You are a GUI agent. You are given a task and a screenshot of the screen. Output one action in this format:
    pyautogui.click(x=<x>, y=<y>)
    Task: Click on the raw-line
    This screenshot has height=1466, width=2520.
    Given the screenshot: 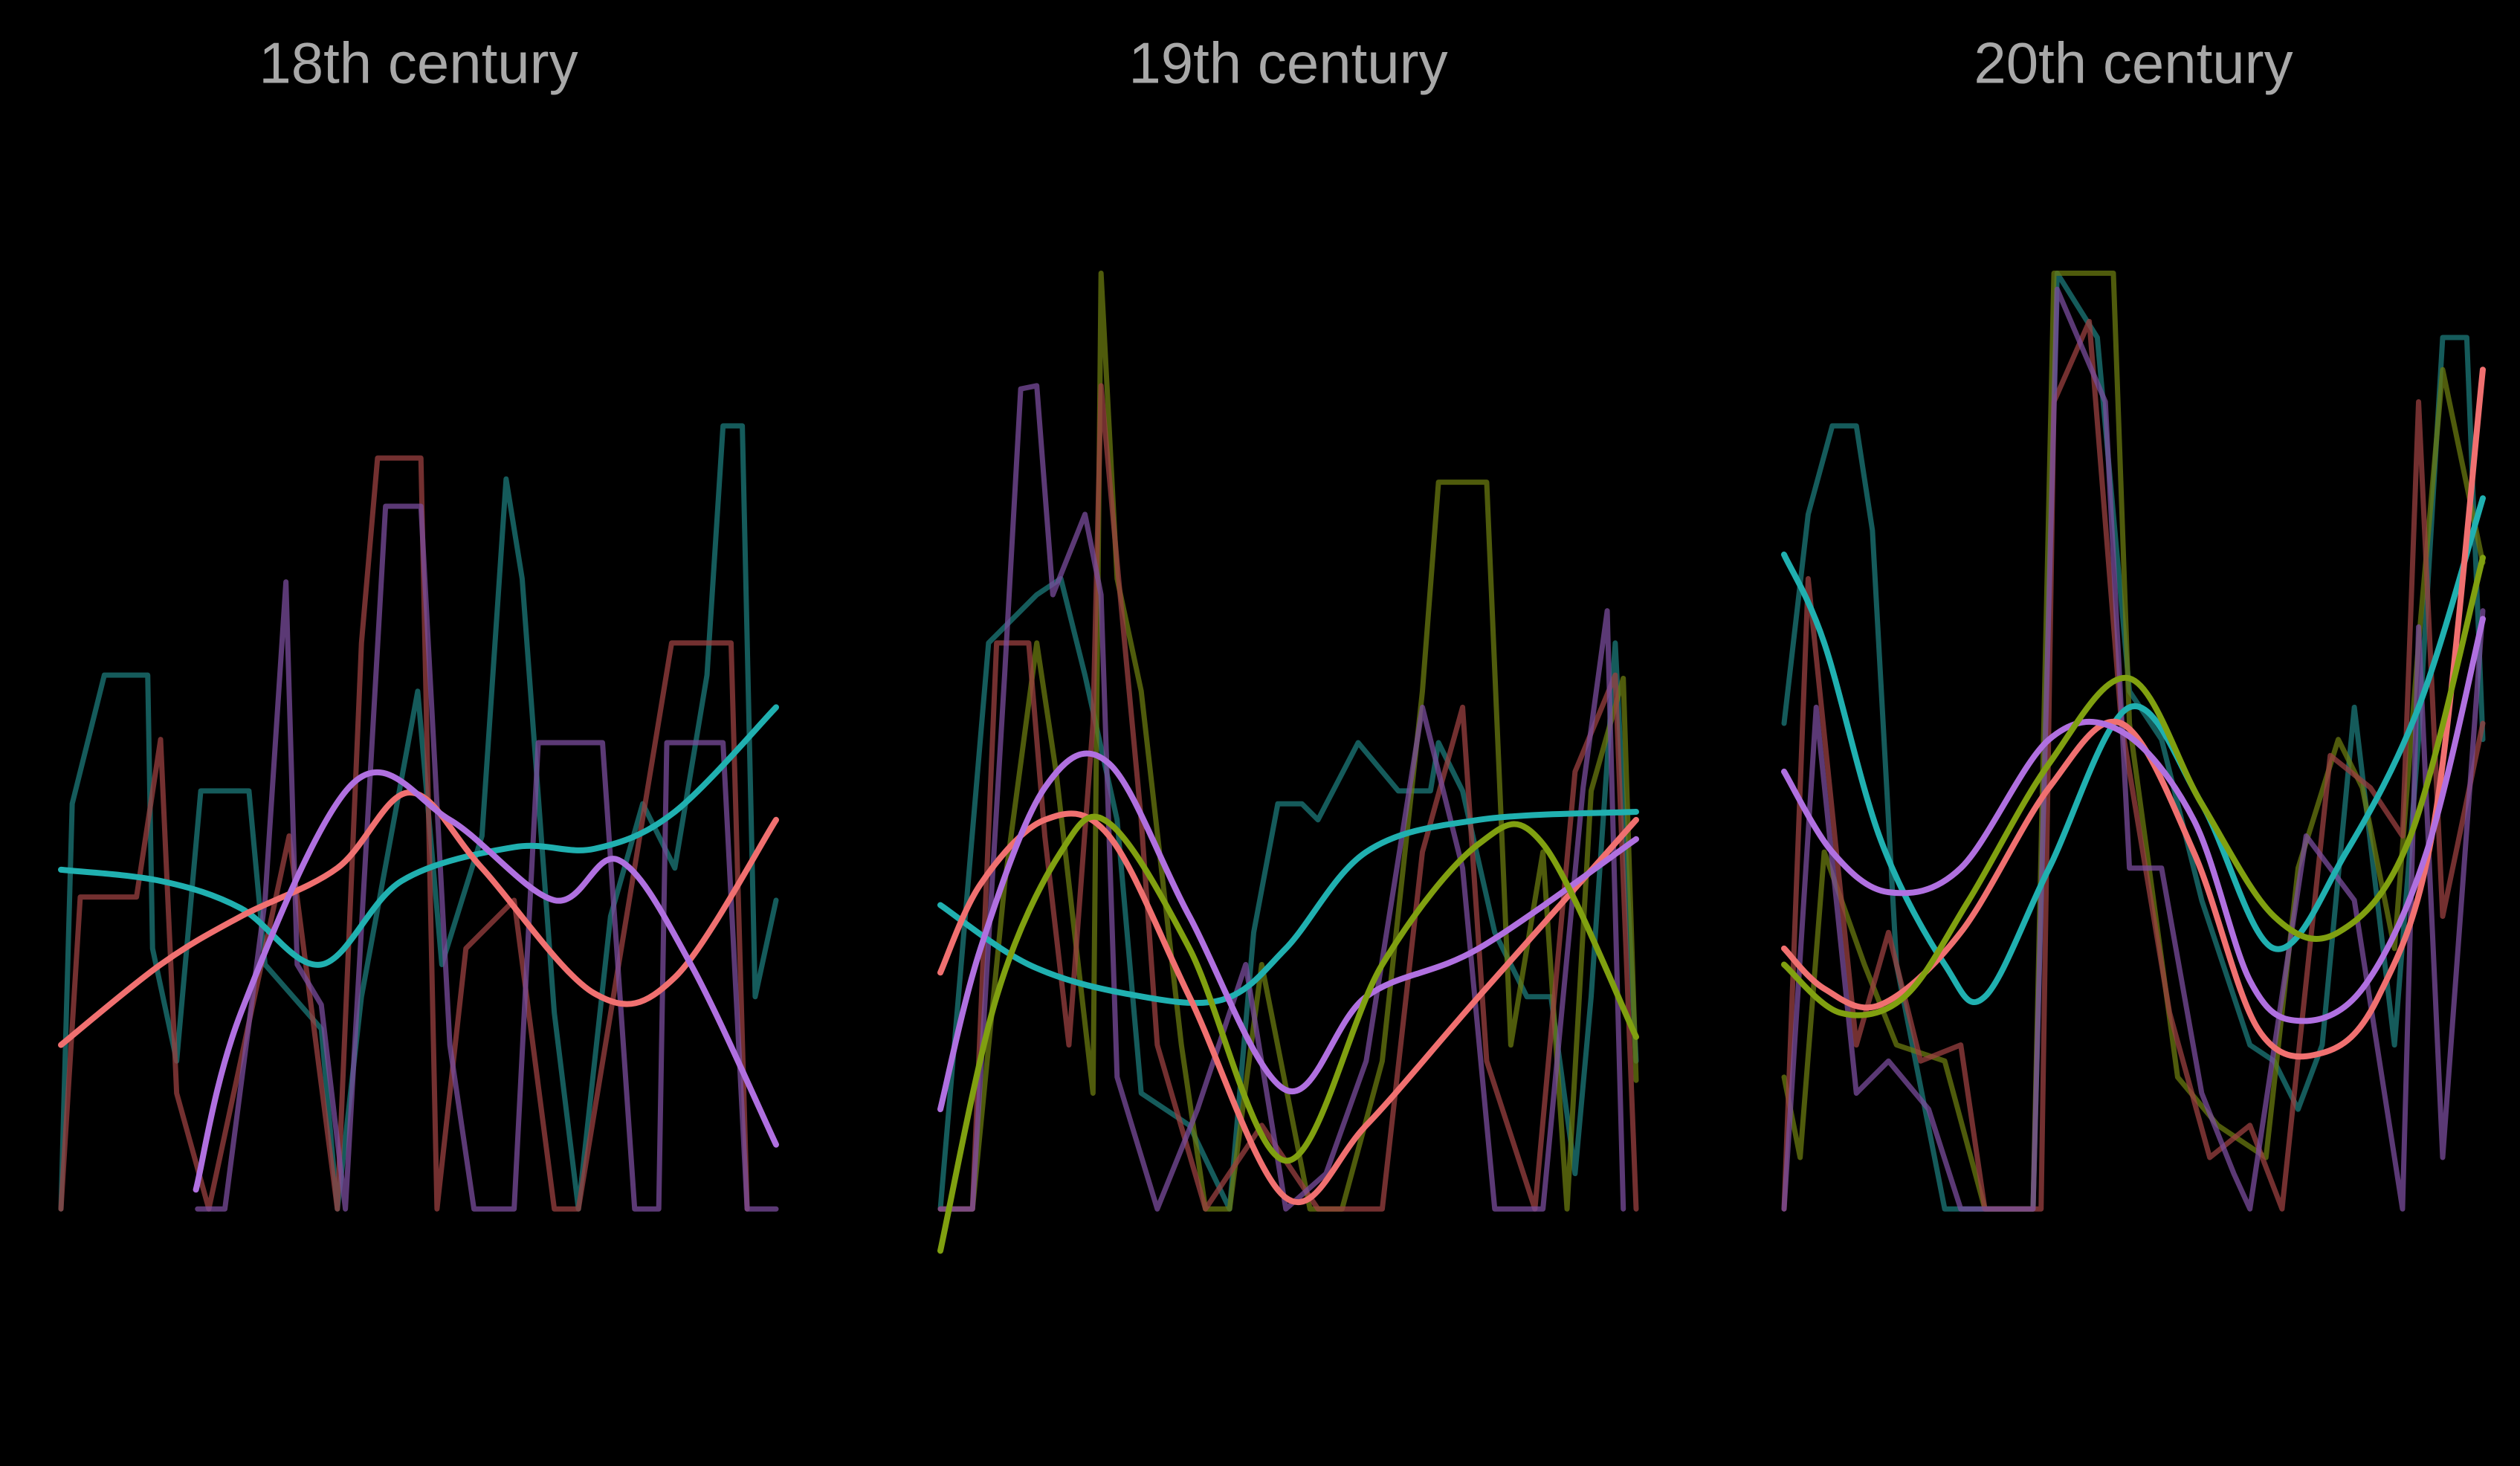 What is the action you would take?
    pyautogui.click(x=404, y=833)
    